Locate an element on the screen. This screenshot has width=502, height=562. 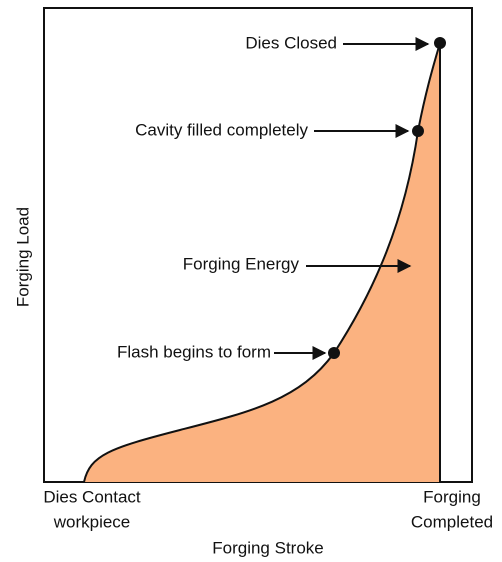
y-axis-label: Forging Load is located at coordinates (22, 257).